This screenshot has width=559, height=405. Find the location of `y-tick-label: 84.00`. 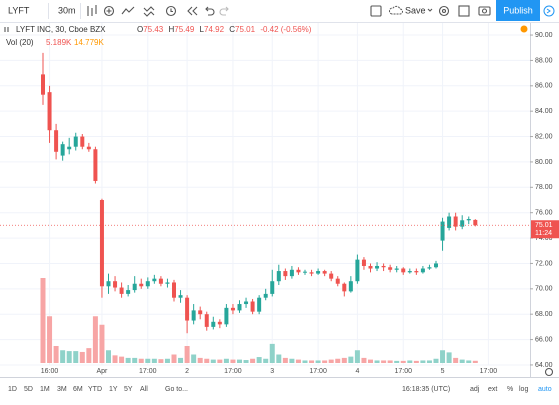

y-tick-label: 84.00 is located at coordinates (544, 111).